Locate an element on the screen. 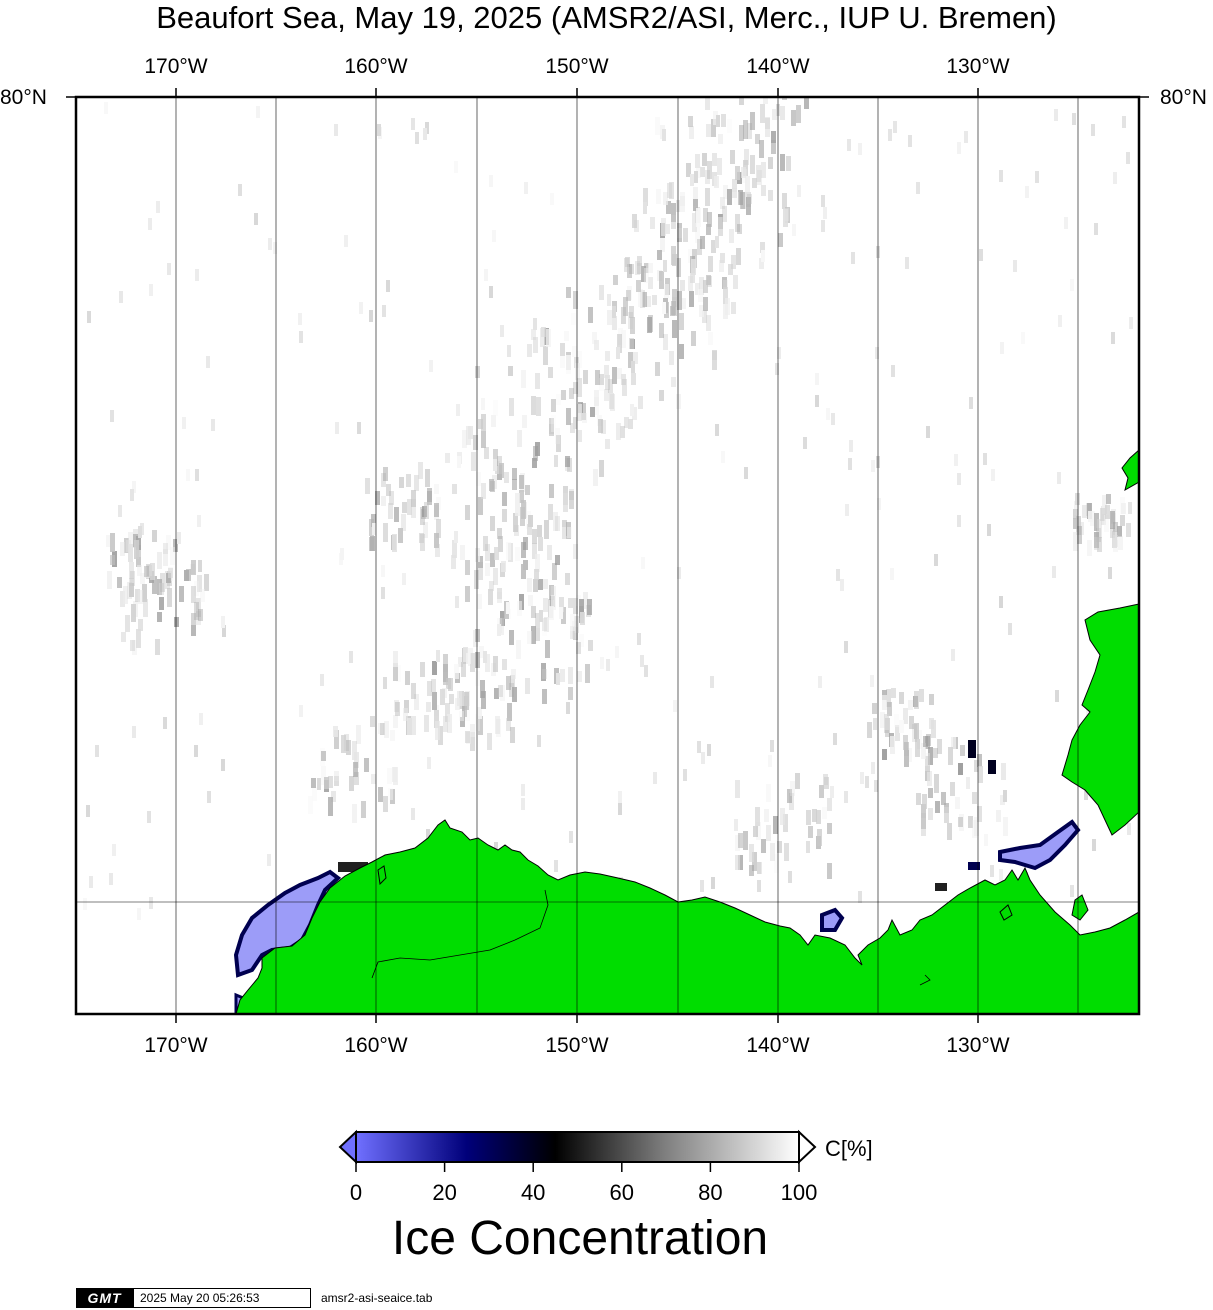  lon-label-bottom-130w: 130°W is located at coordinates (978, 1045).